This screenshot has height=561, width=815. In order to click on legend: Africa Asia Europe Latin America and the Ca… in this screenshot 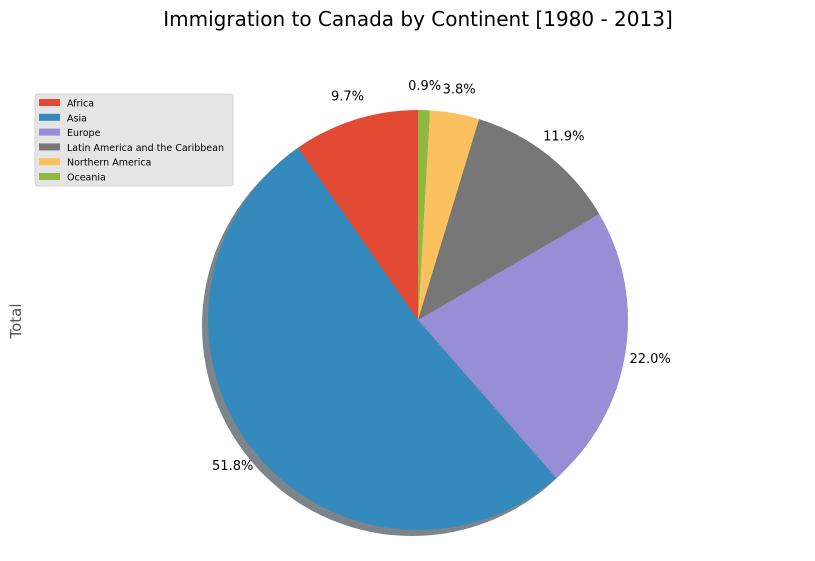, I will do `click(134, 140)`.